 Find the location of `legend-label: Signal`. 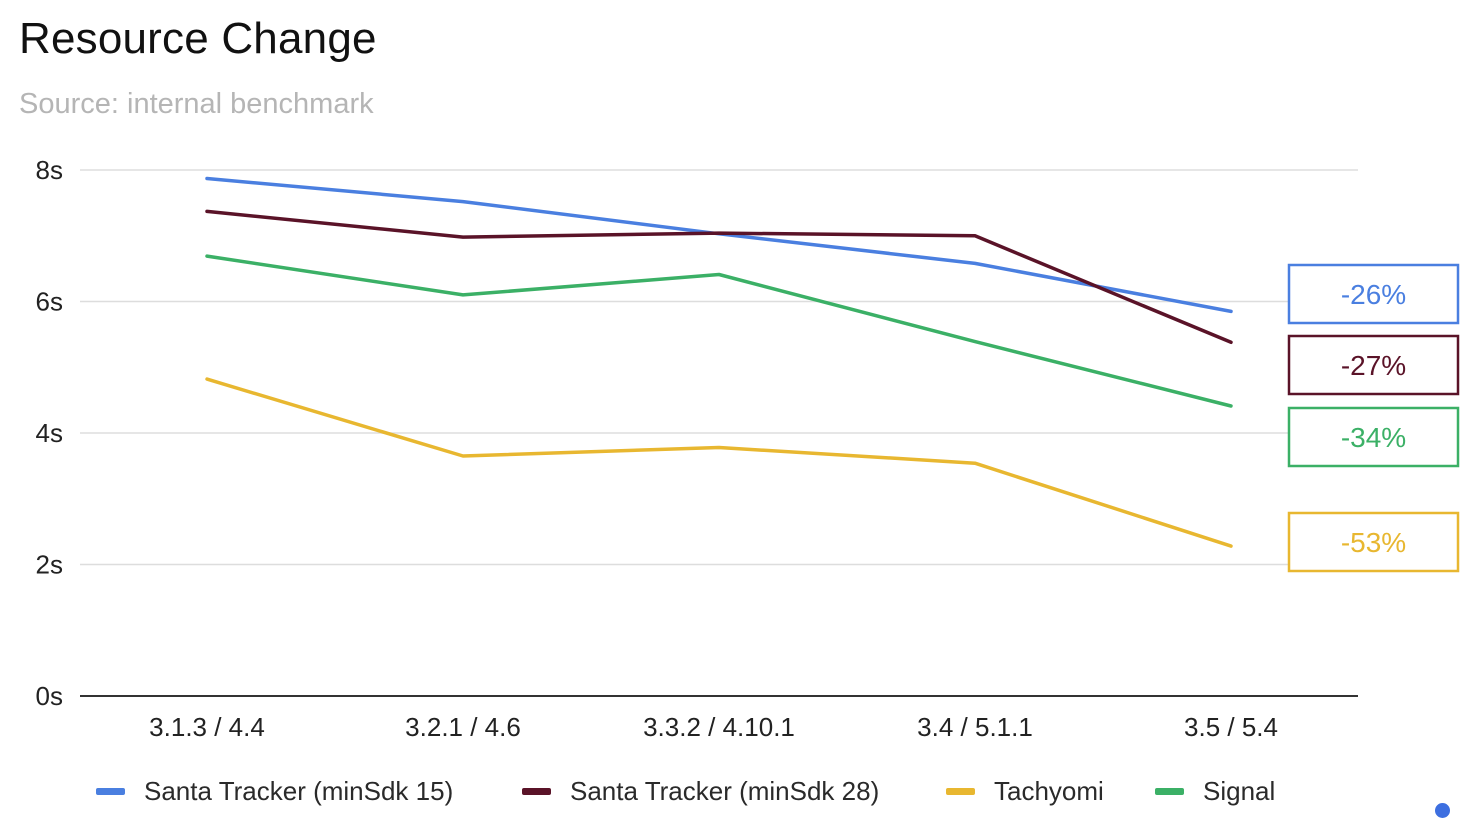

legend-label: Signal is located at coordinates (1239, 791).